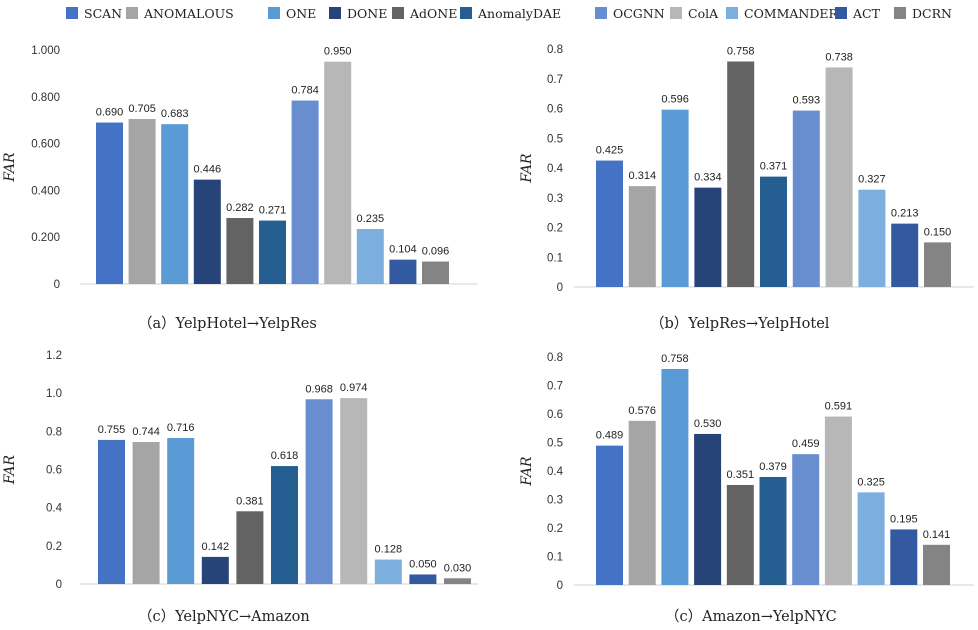  Describe the element at coordinates (216, 547) in the screenshot. I see `bar-value-label: 0.142` at that location.